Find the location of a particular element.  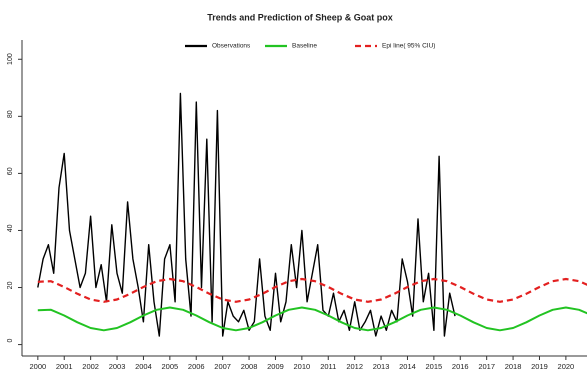

legend-label: Baseline is located at coordinates (304, 46).